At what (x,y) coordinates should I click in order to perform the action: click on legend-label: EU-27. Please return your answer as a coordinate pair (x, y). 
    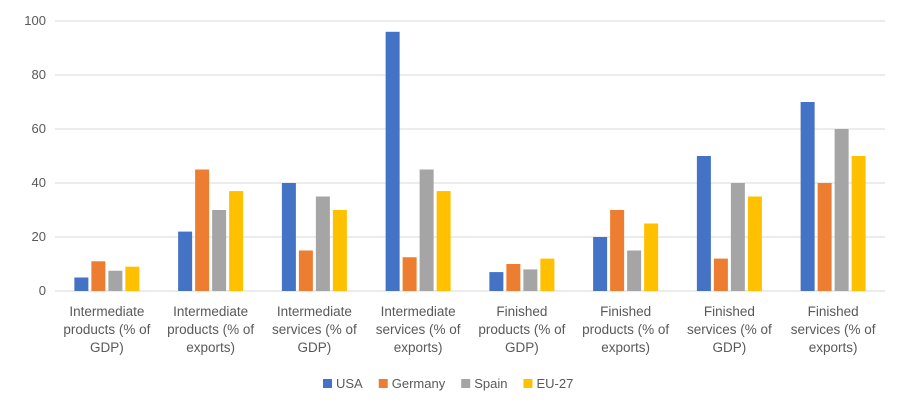
    Looking at the image, I should click on (554, 383).